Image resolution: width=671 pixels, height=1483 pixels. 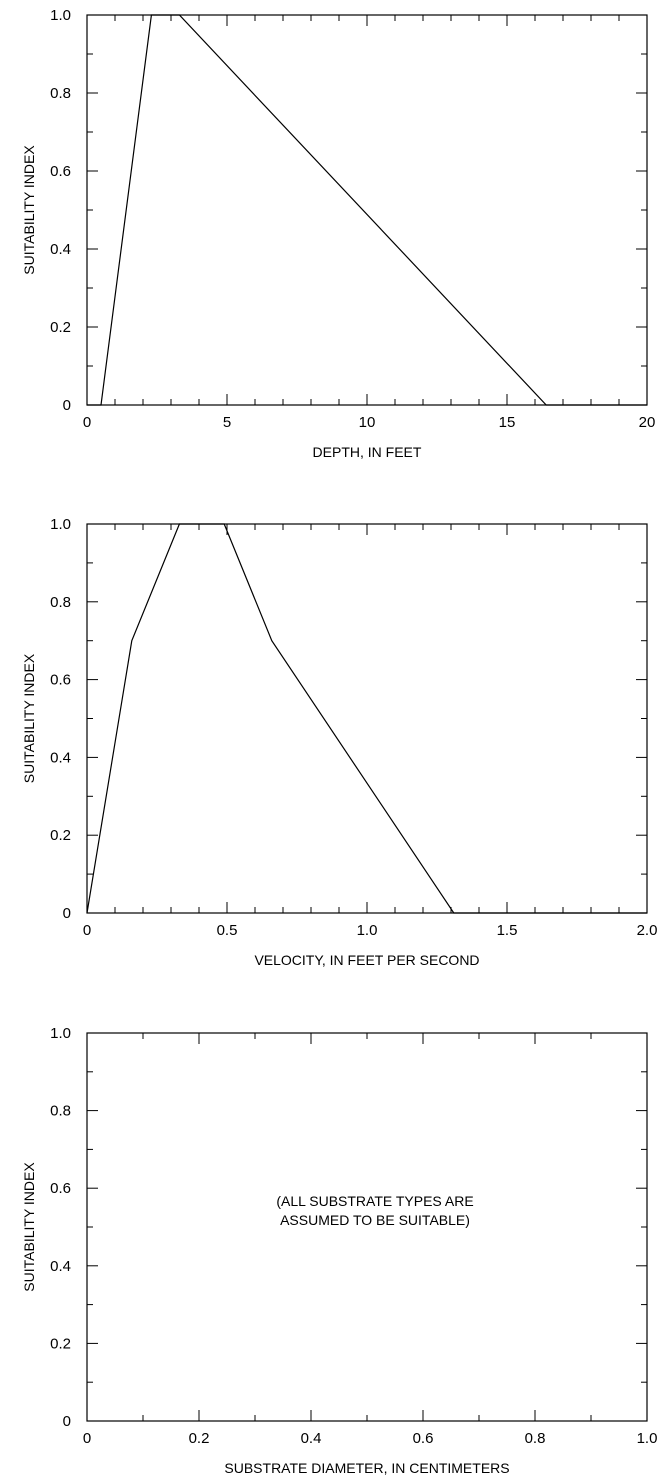 I want to click on x-tick-label: 5, so click(x=227, y=422).